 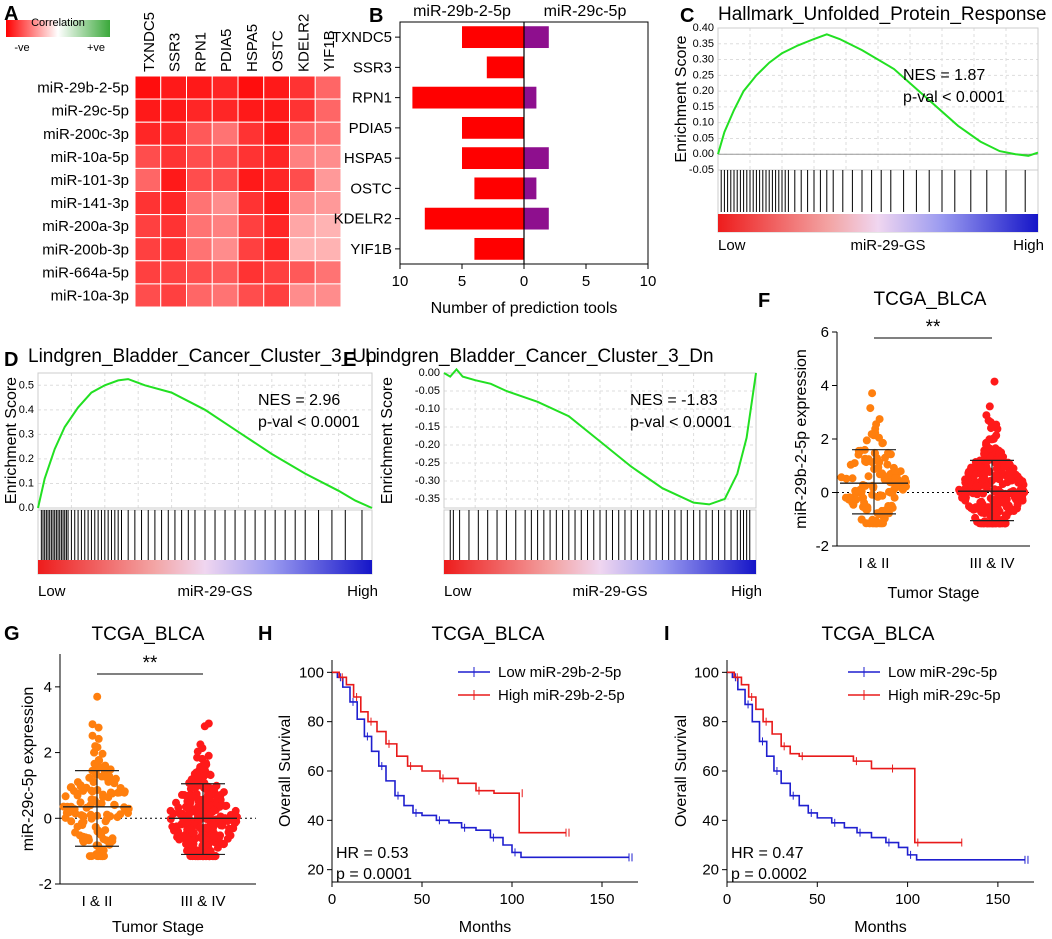 What do you see at coordinates (52, 591) in the screenshot?
I see `rank-low-label: Low` at bounding box center [52, 591].